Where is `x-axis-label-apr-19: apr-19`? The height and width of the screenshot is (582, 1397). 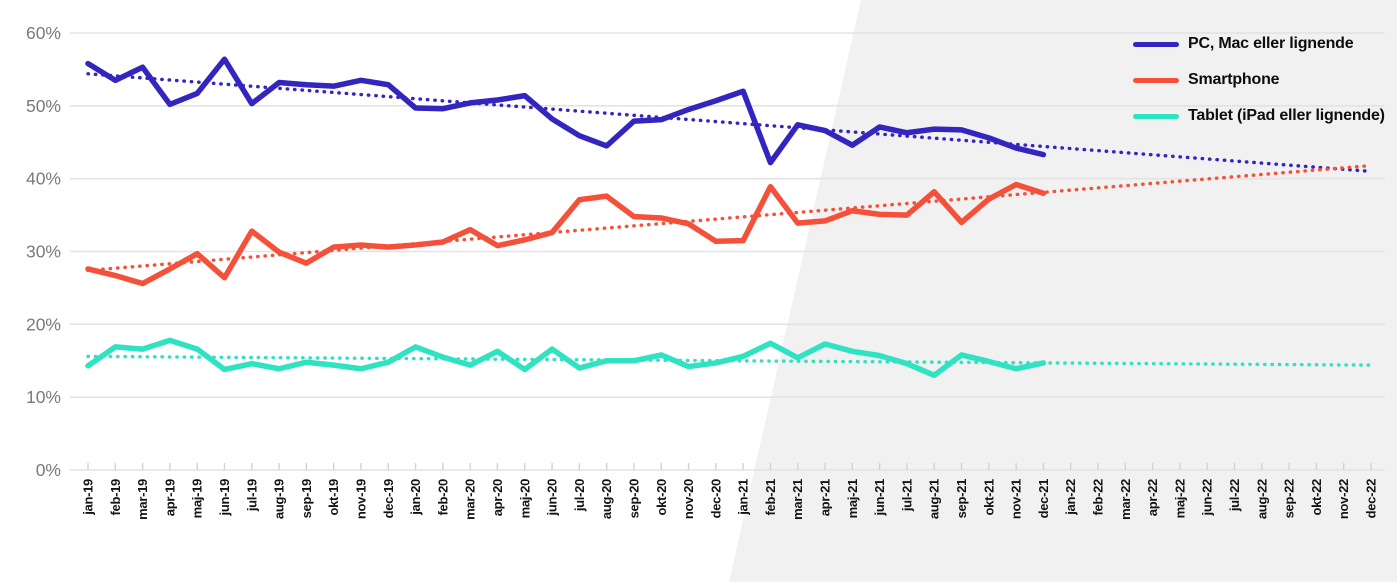 x-axis-label-apr-19: apr-19 is located at coordinates (169, 497).